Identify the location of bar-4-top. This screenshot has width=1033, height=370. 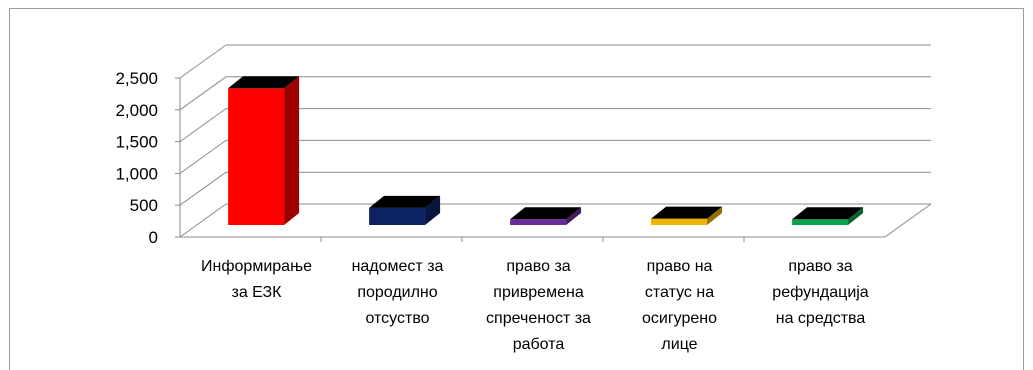
(687, 212).